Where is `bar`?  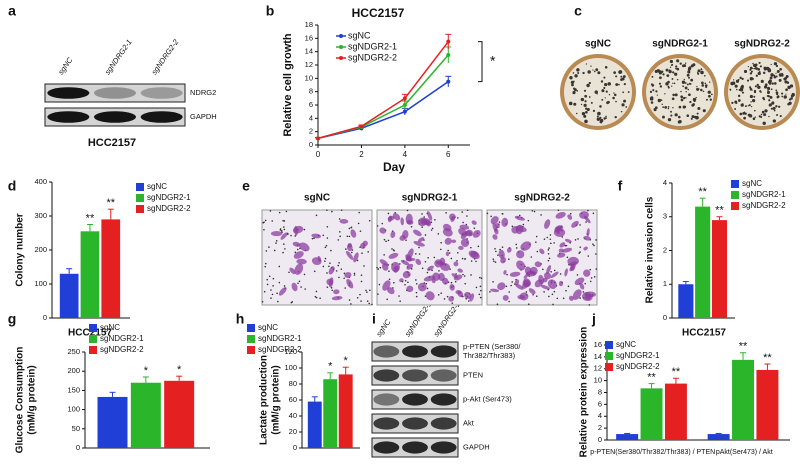
bar is located at coordinates (718, 437).